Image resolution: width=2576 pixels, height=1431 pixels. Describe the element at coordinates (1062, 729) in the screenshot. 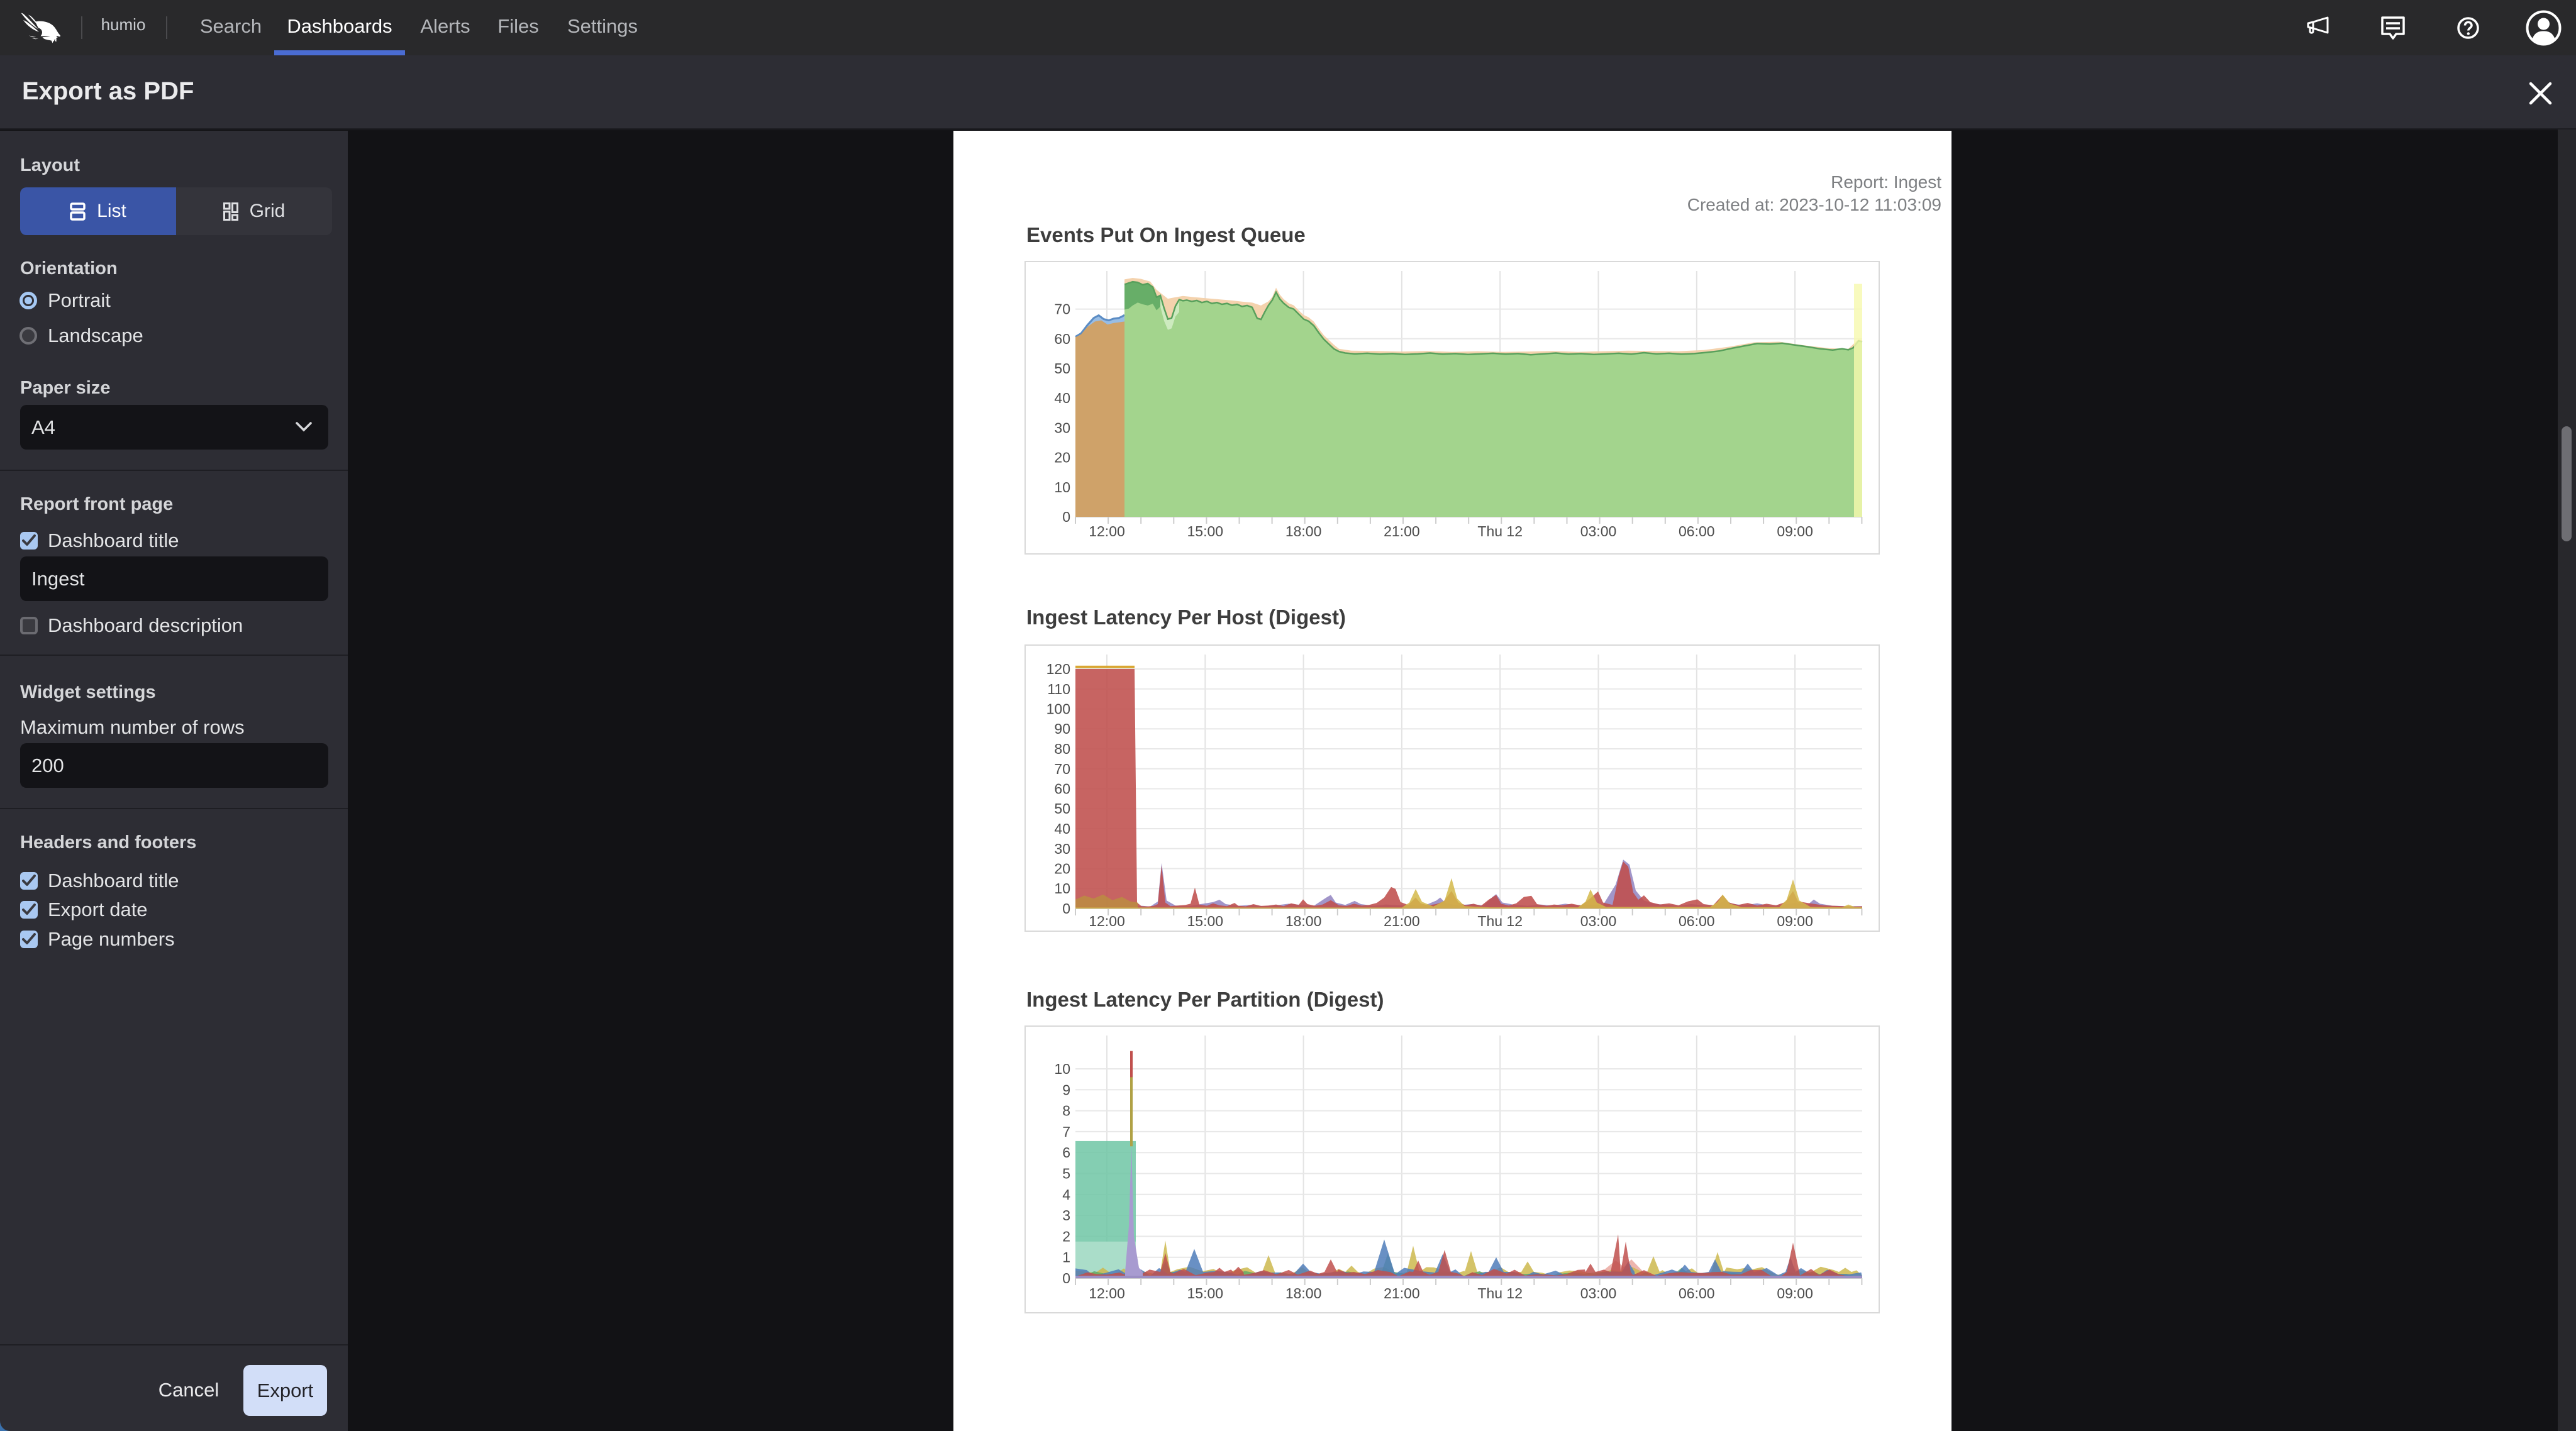

I see `svg-text: 90` at that location.